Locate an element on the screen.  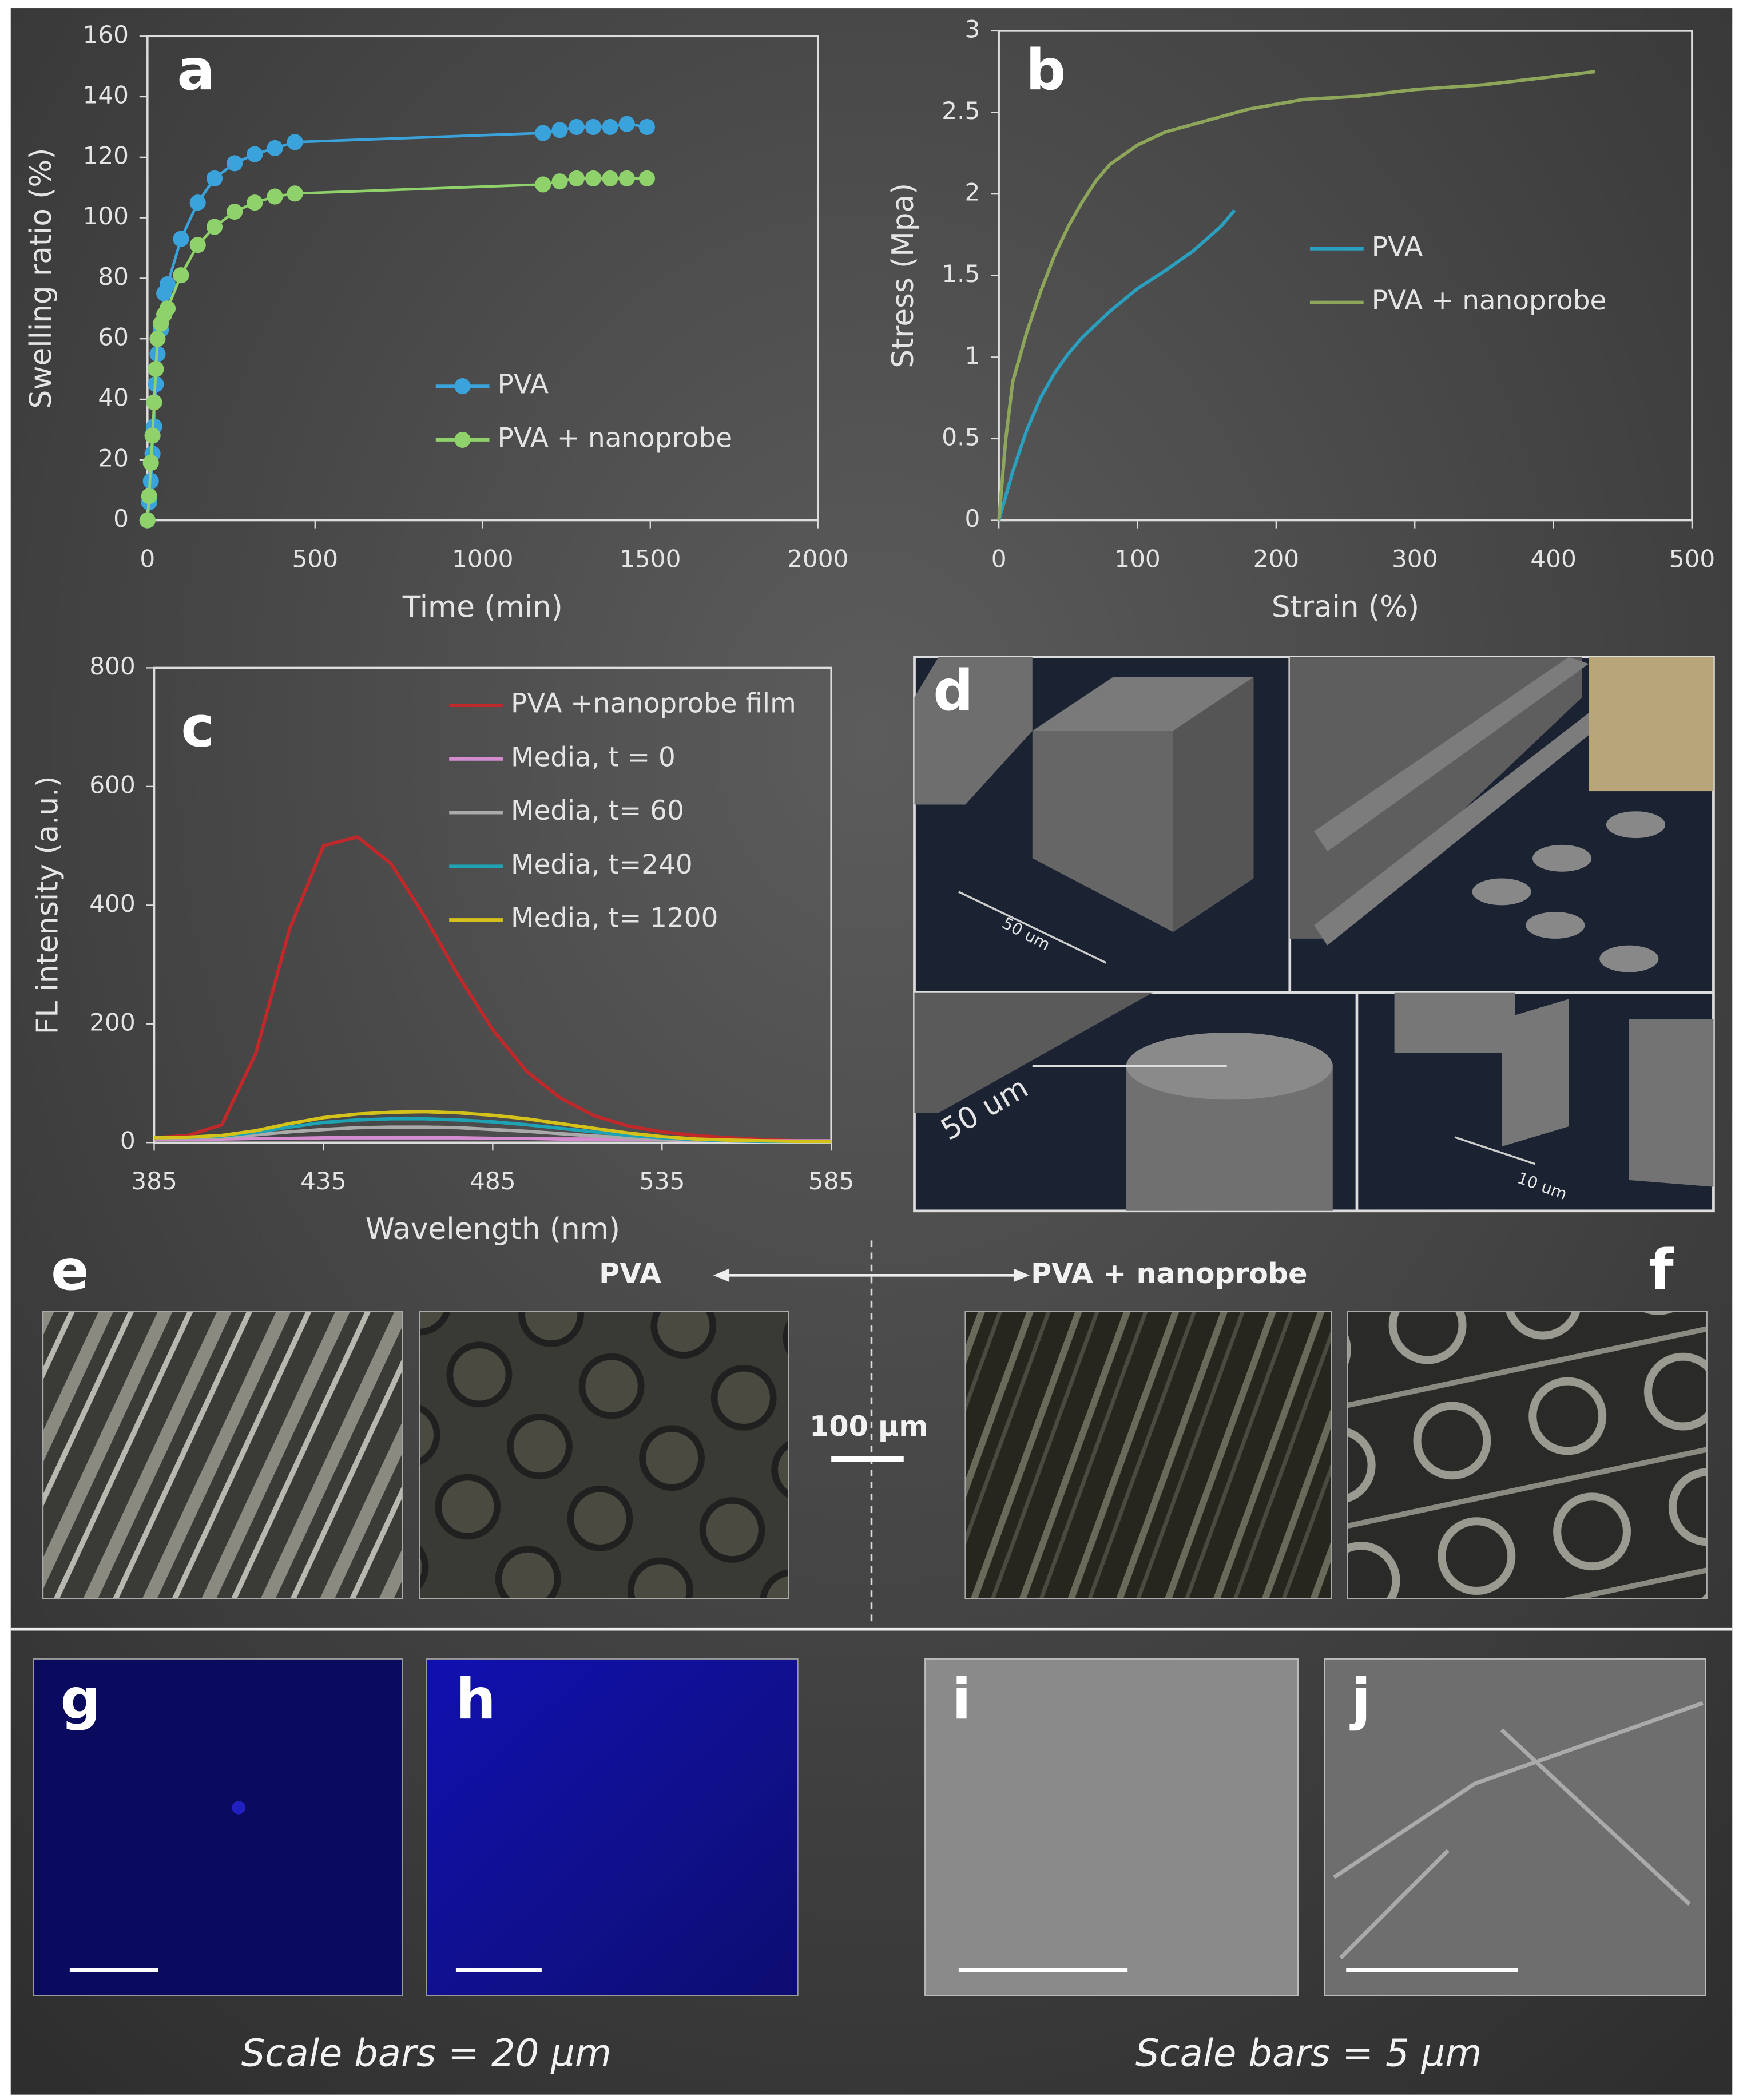
panel-d: d 50 um 50 um 10 um is located at coordinates (1314, 934).